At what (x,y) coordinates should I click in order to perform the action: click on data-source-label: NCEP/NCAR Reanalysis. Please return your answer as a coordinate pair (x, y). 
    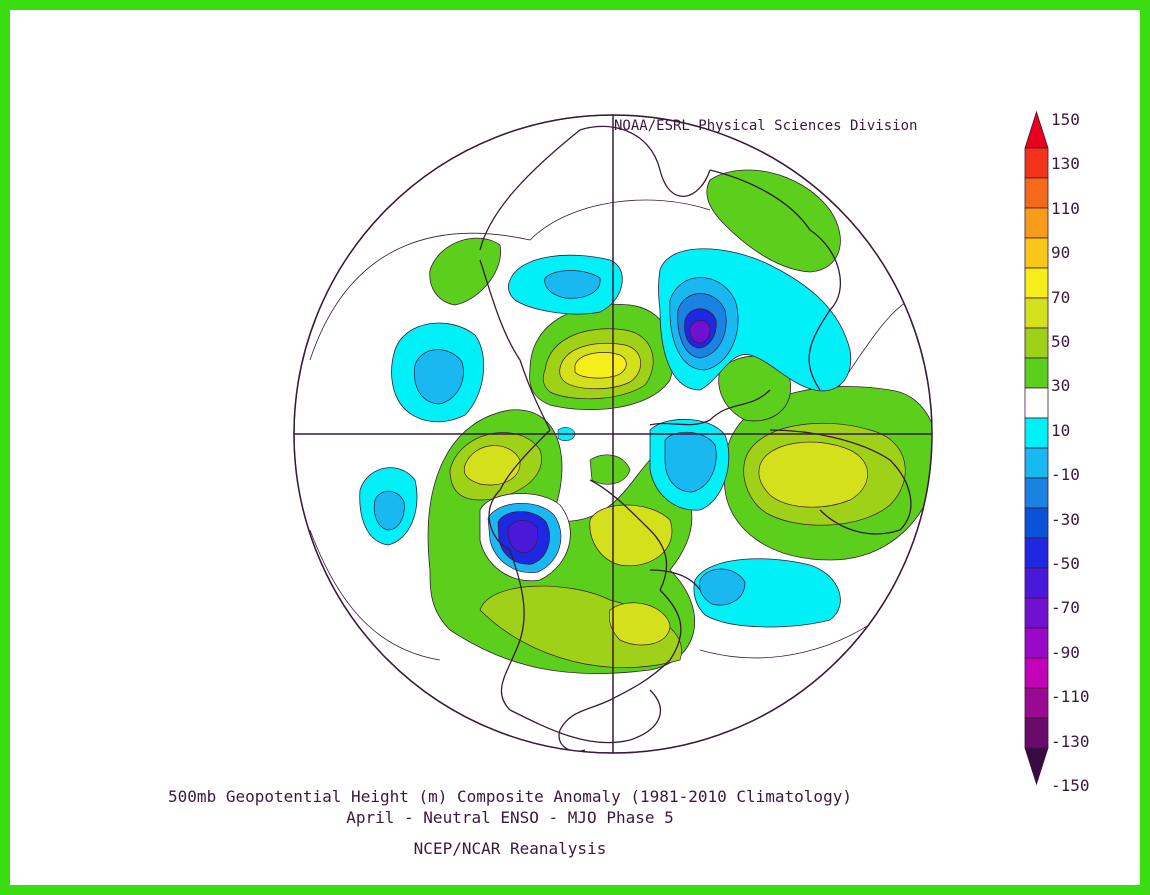
    Looking at the image, I should click on (510, 848).